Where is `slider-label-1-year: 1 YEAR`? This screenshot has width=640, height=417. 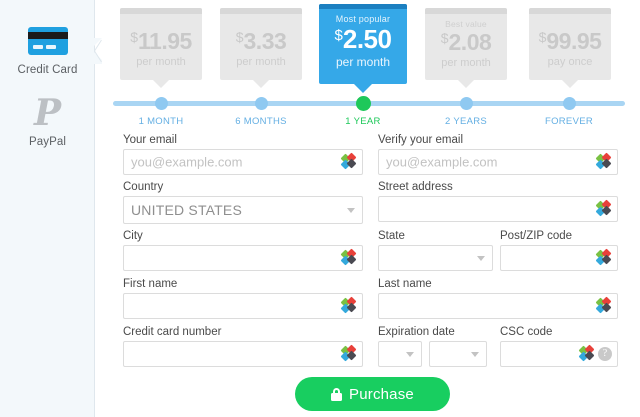 slider-label-1-year: 1 YEAR is located at coordinates (363, 121).